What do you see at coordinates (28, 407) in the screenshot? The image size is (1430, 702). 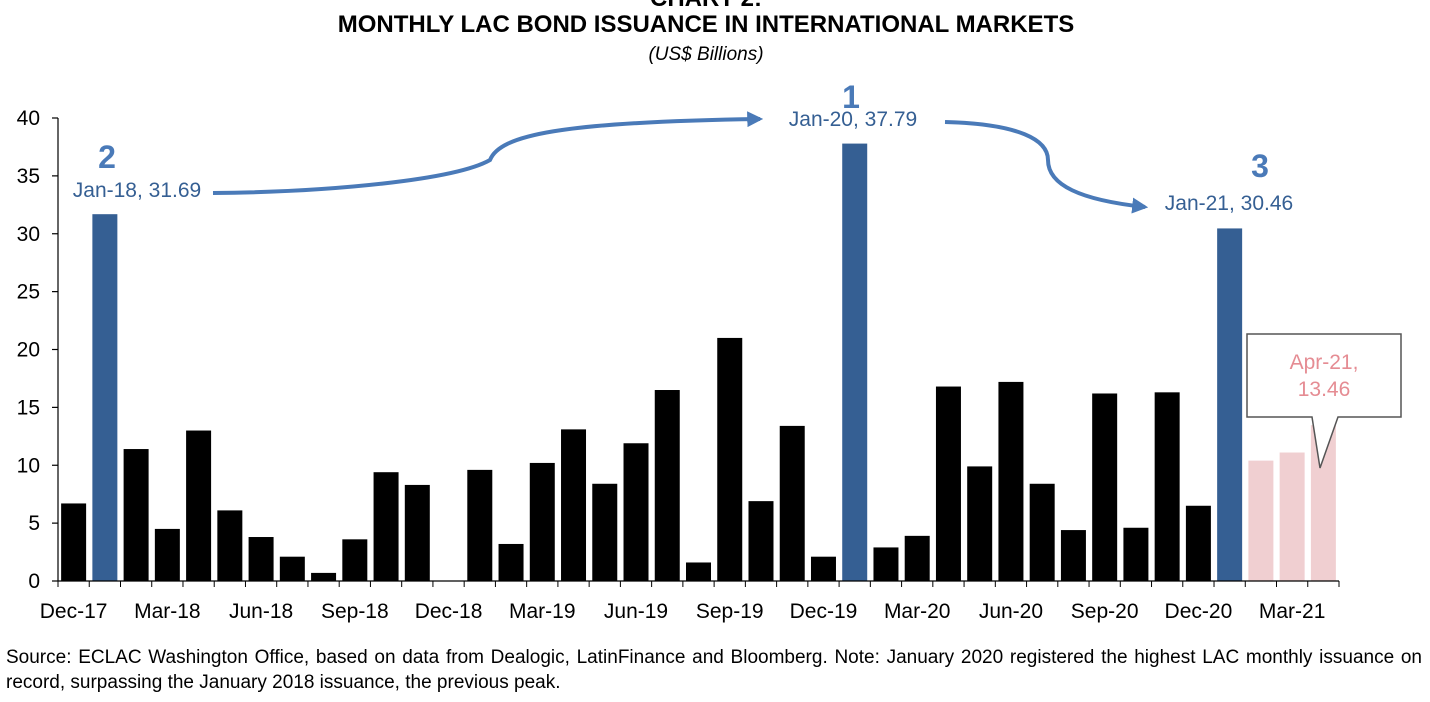 I see `y-tick-label: 15` at bounding box center [28, 407].